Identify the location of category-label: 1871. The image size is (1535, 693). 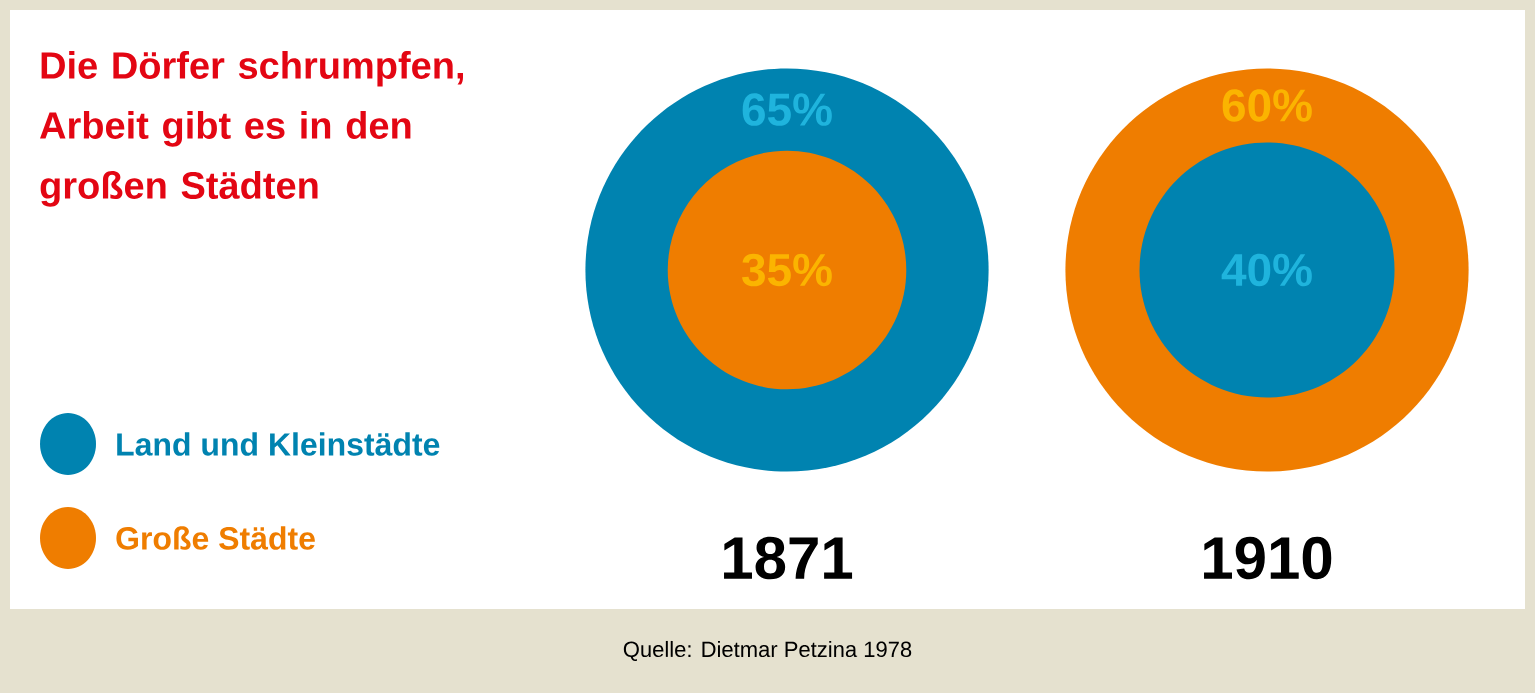
(788, 558).